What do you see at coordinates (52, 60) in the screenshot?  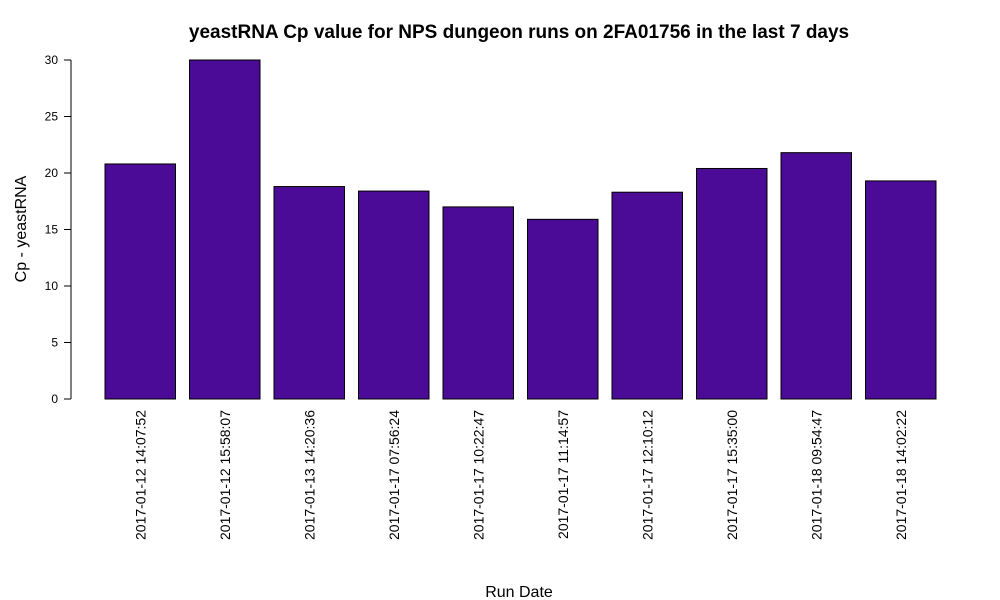 I see `y-tick-label: 30` at bounding box center [52, 60].